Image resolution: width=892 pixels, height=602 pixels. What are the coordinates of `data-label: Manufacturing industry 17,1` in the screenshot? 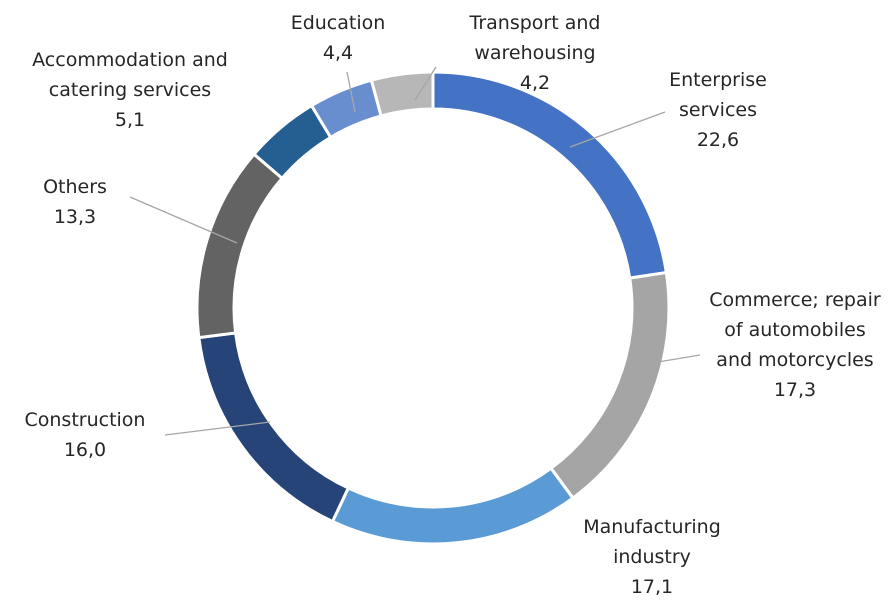 It's located at (652, 557).